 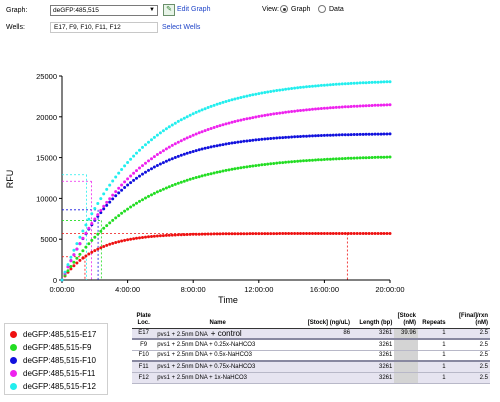 I want to click on graph-select: deGFP:485,515 ▼, so click(x=104, y=10).